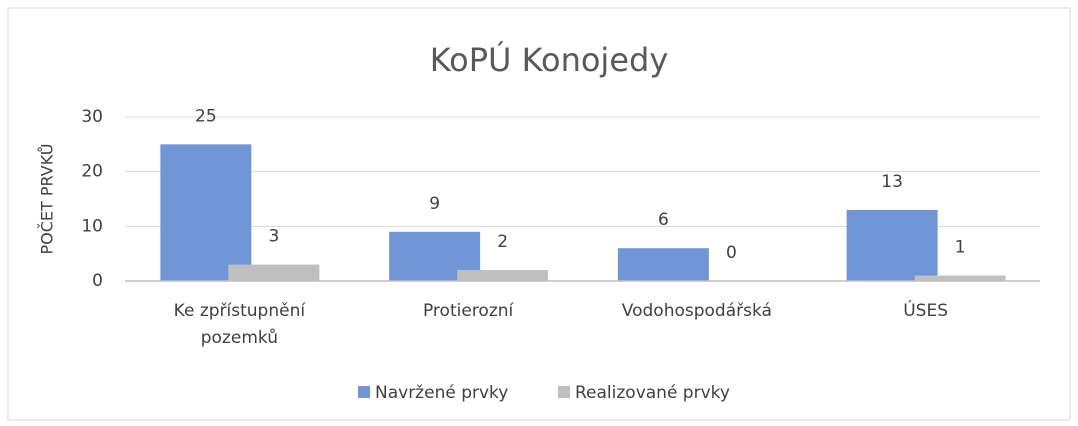  What do you see at coordinates (92, 226) in the screenshot?
I see `y-tick-label: 10` at bounding box center [92, 226].